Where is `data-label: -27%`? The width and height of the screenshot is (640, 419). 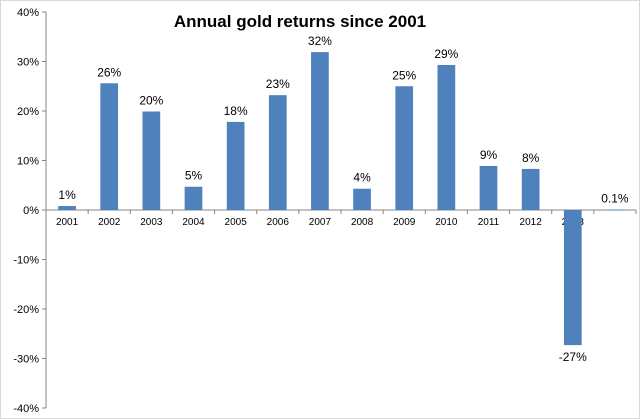 data-label: -27% is located at coordinates (573, 357).